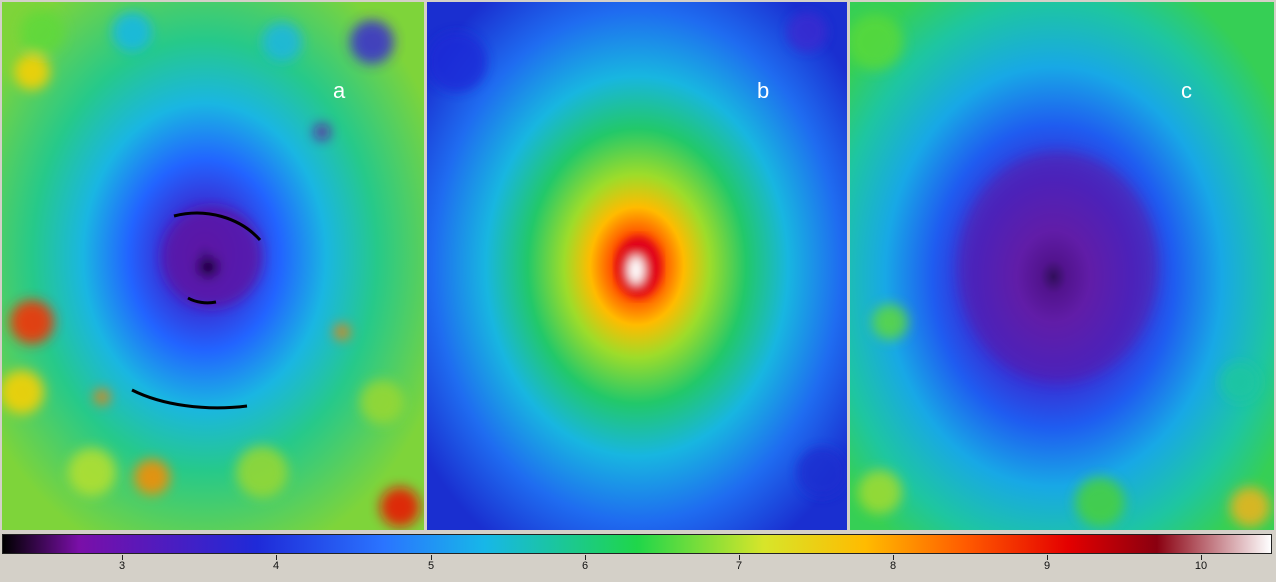 This screenshot has width=1276, height=582. I want to click on panel-label-b: b, so click(763, 90).